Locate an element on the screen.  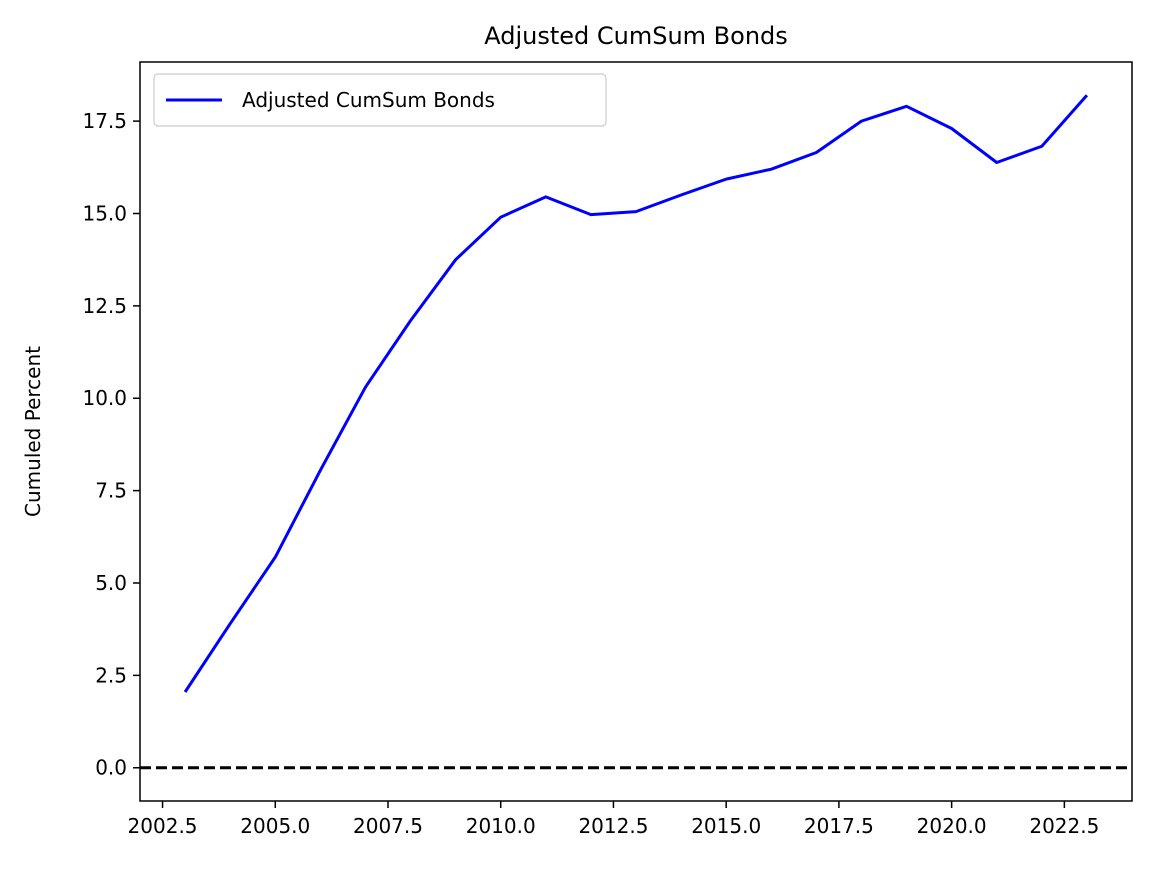
x-tick-label: 2020.0 is located at coordinates (952, 826).